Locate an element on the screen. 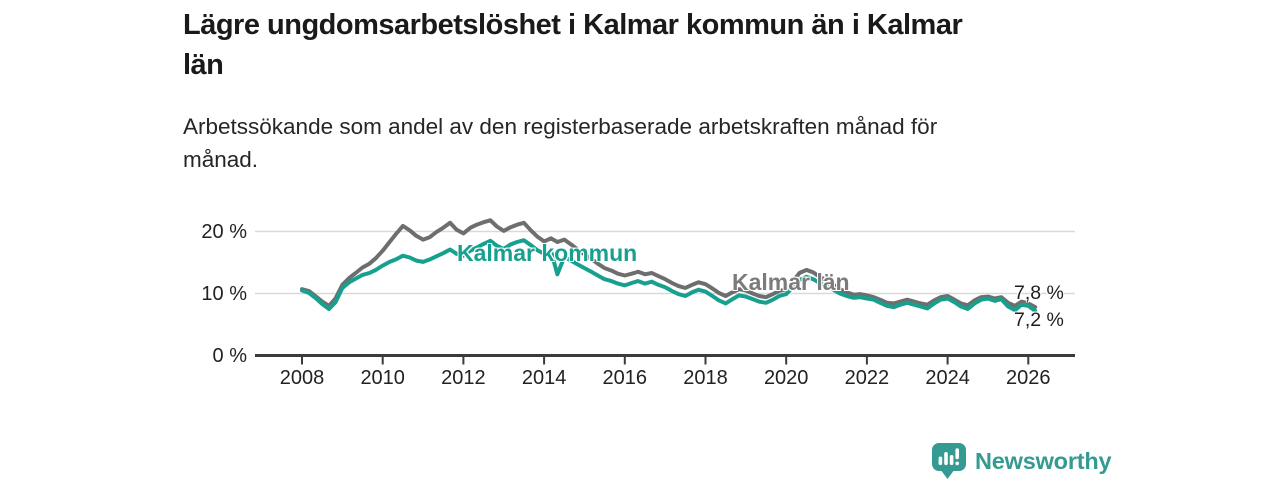 The height and width of the screenshot is (480, 1280). x-tick-label-2016: 2016 is located at coordinates (625, 378).